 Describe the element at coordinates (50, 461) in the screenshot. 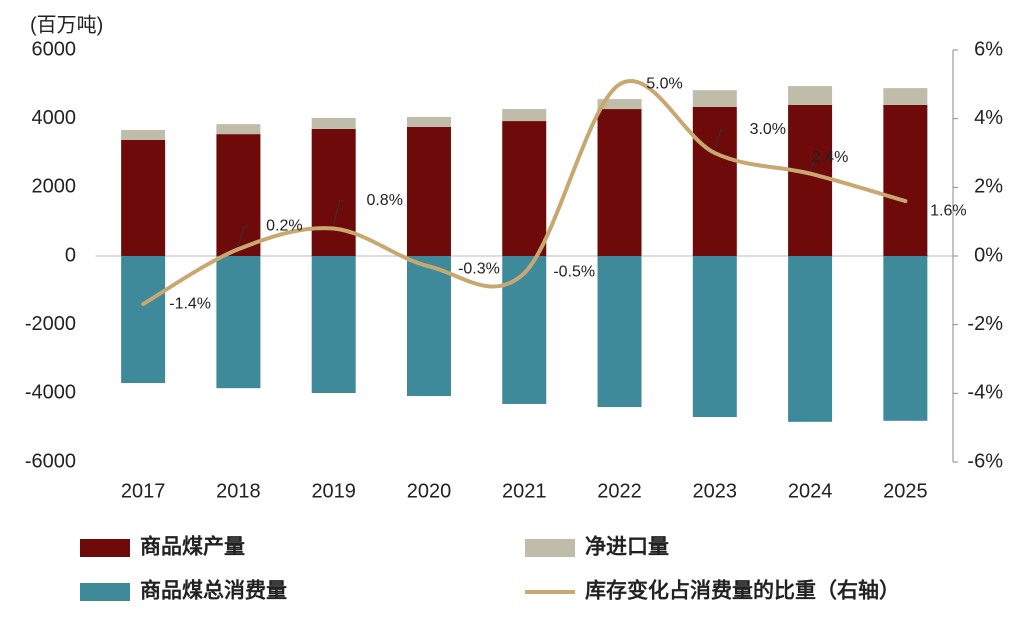

I see `y-tick-label: -6000` at that location.